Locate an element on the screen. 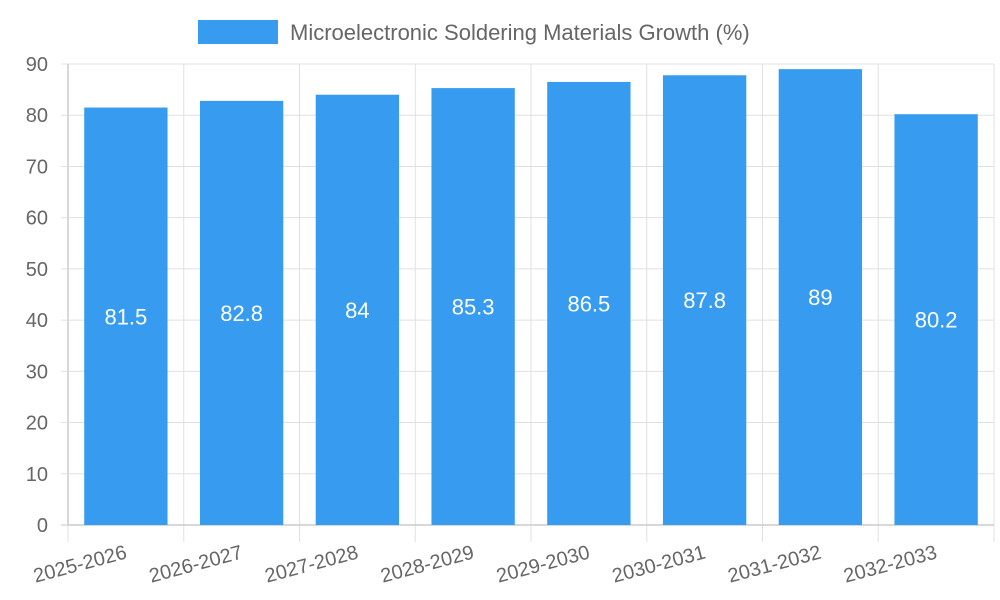 Image resolution: width=1000 pixels, height=600 pixels. y-tick-label: 90 is located at coordinates (37, 65).